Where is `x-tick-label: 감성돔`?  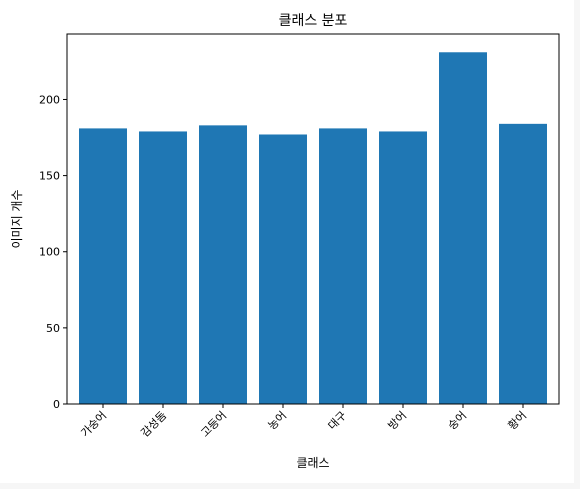 x-tick-label: 감성돔 is located at coordinates (153, 424).